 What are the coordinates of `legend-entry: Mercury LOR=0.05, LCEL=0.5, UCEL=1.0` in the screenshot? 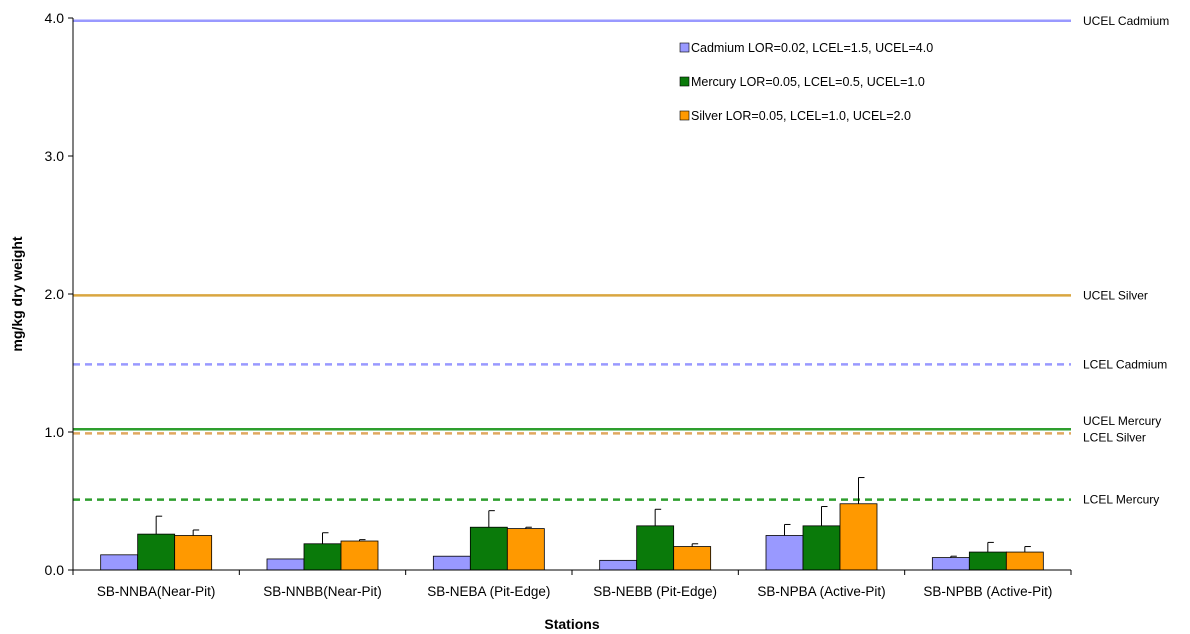 It's located at (808, 82).